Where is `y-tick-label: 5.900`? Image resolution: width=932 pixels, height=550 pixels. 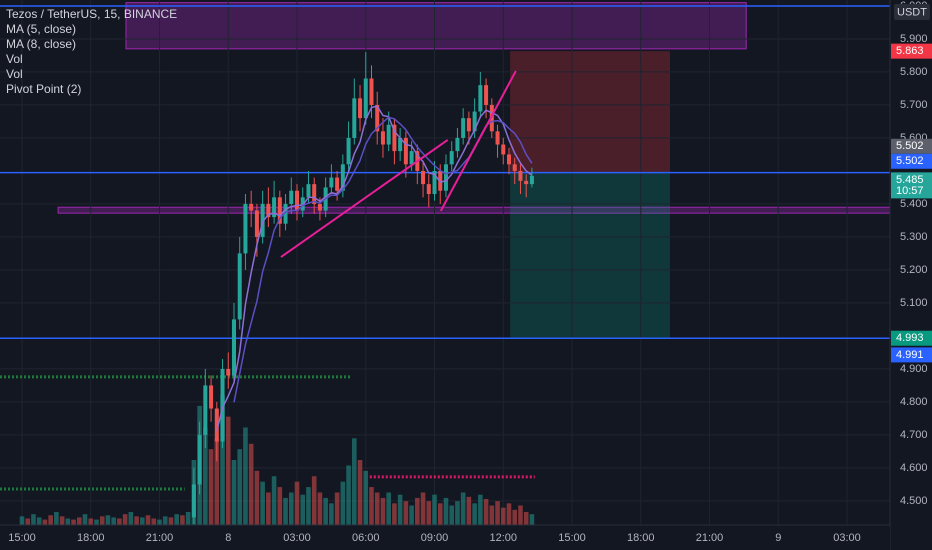 y-tick-label: 5.900 is located at coordinates (914, 39).